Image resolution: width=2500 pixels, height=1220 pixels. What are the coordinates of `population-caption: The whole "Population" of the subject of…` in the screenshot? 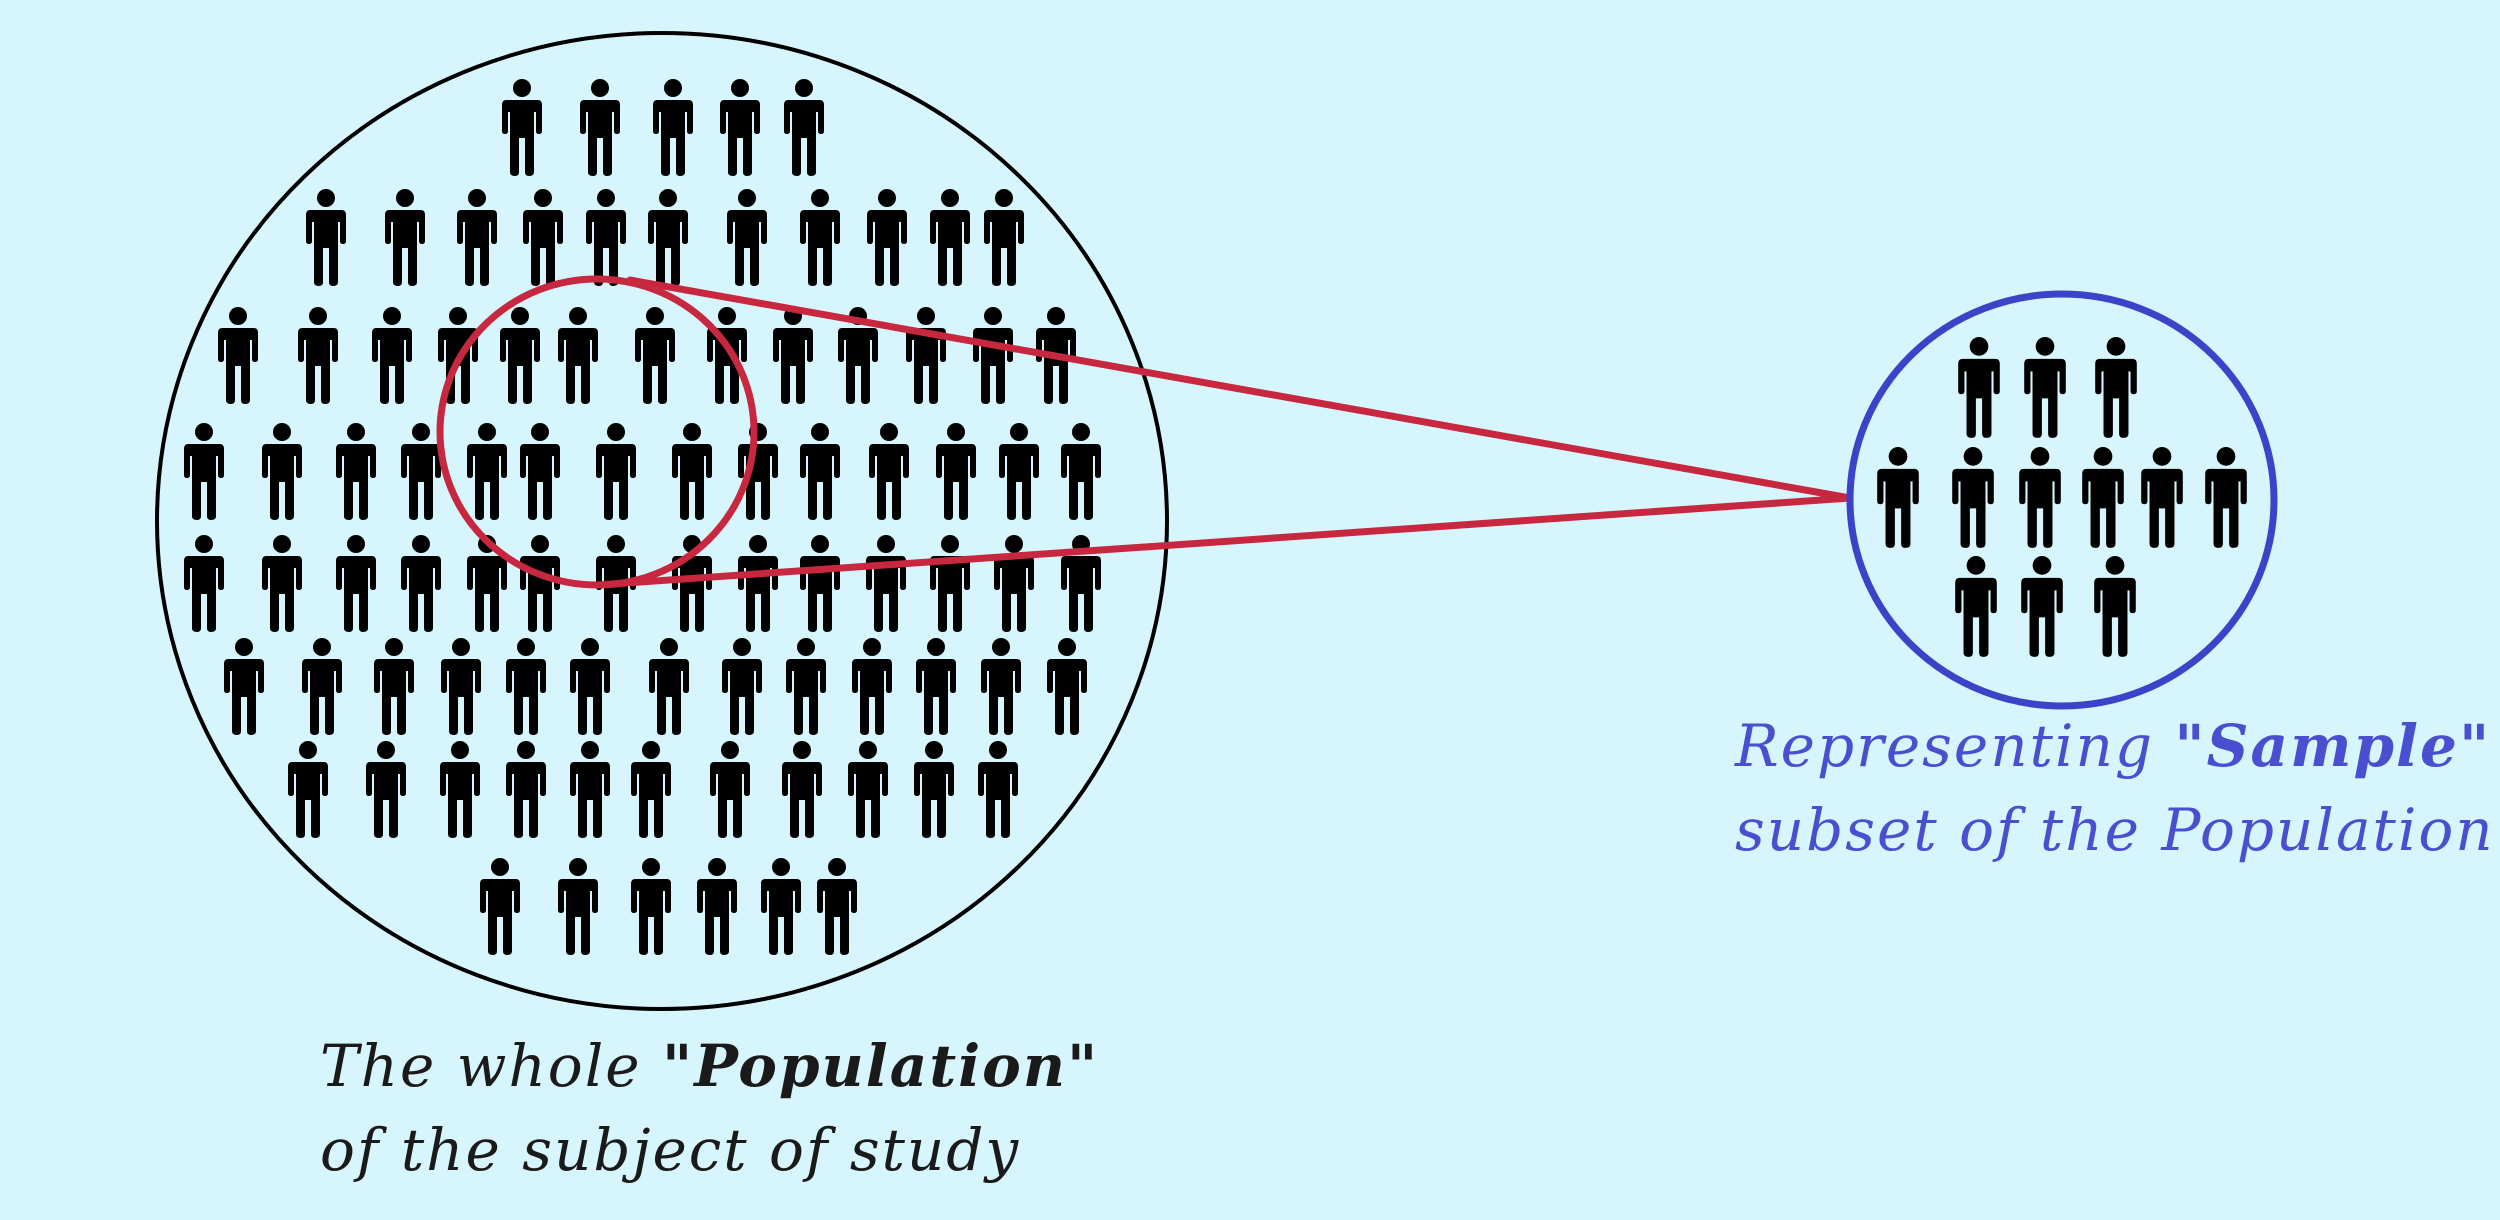 It's located at (709, 1108).